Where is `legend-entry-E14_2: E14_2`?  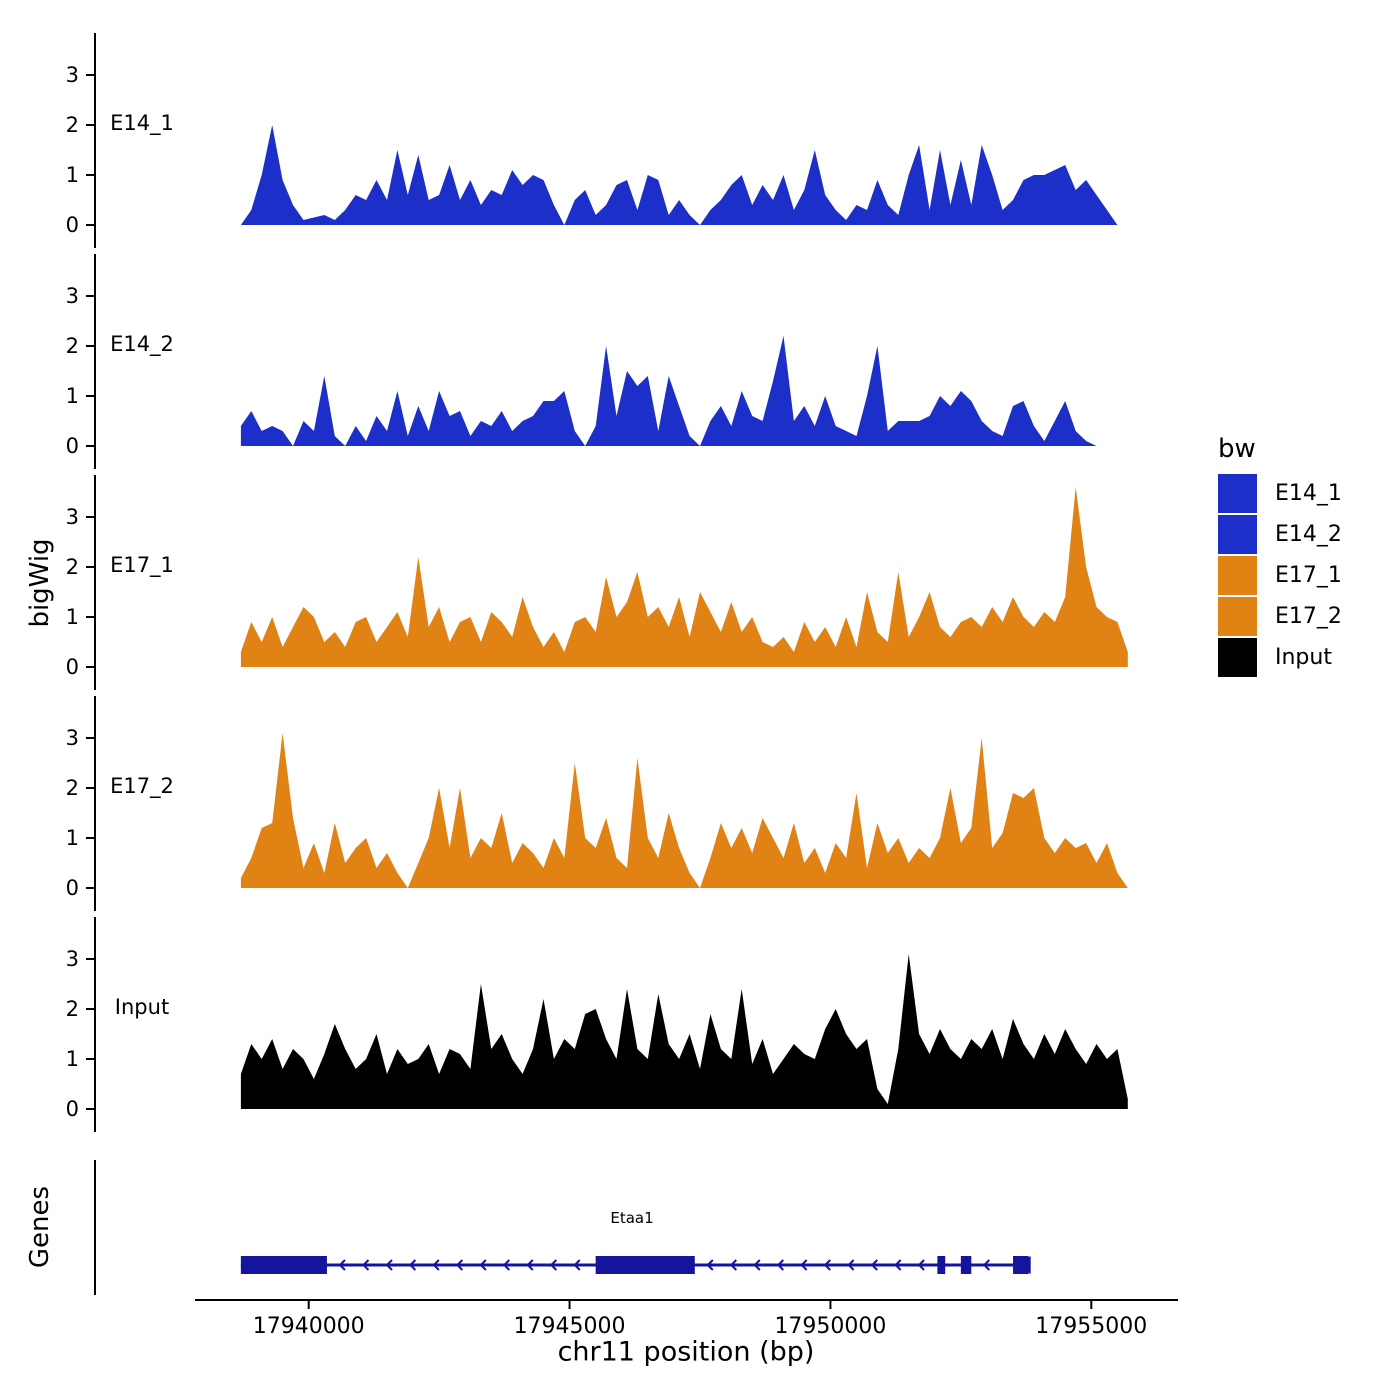 legend-entry-E14_2: E14_2 is located at coordinates (1280, 534).